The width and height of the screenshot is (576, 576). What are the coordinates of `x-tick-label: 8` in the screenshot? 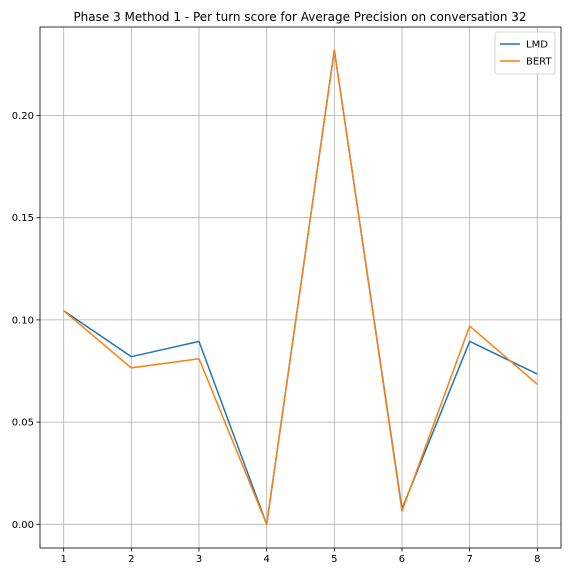 It's located at (537, 559).